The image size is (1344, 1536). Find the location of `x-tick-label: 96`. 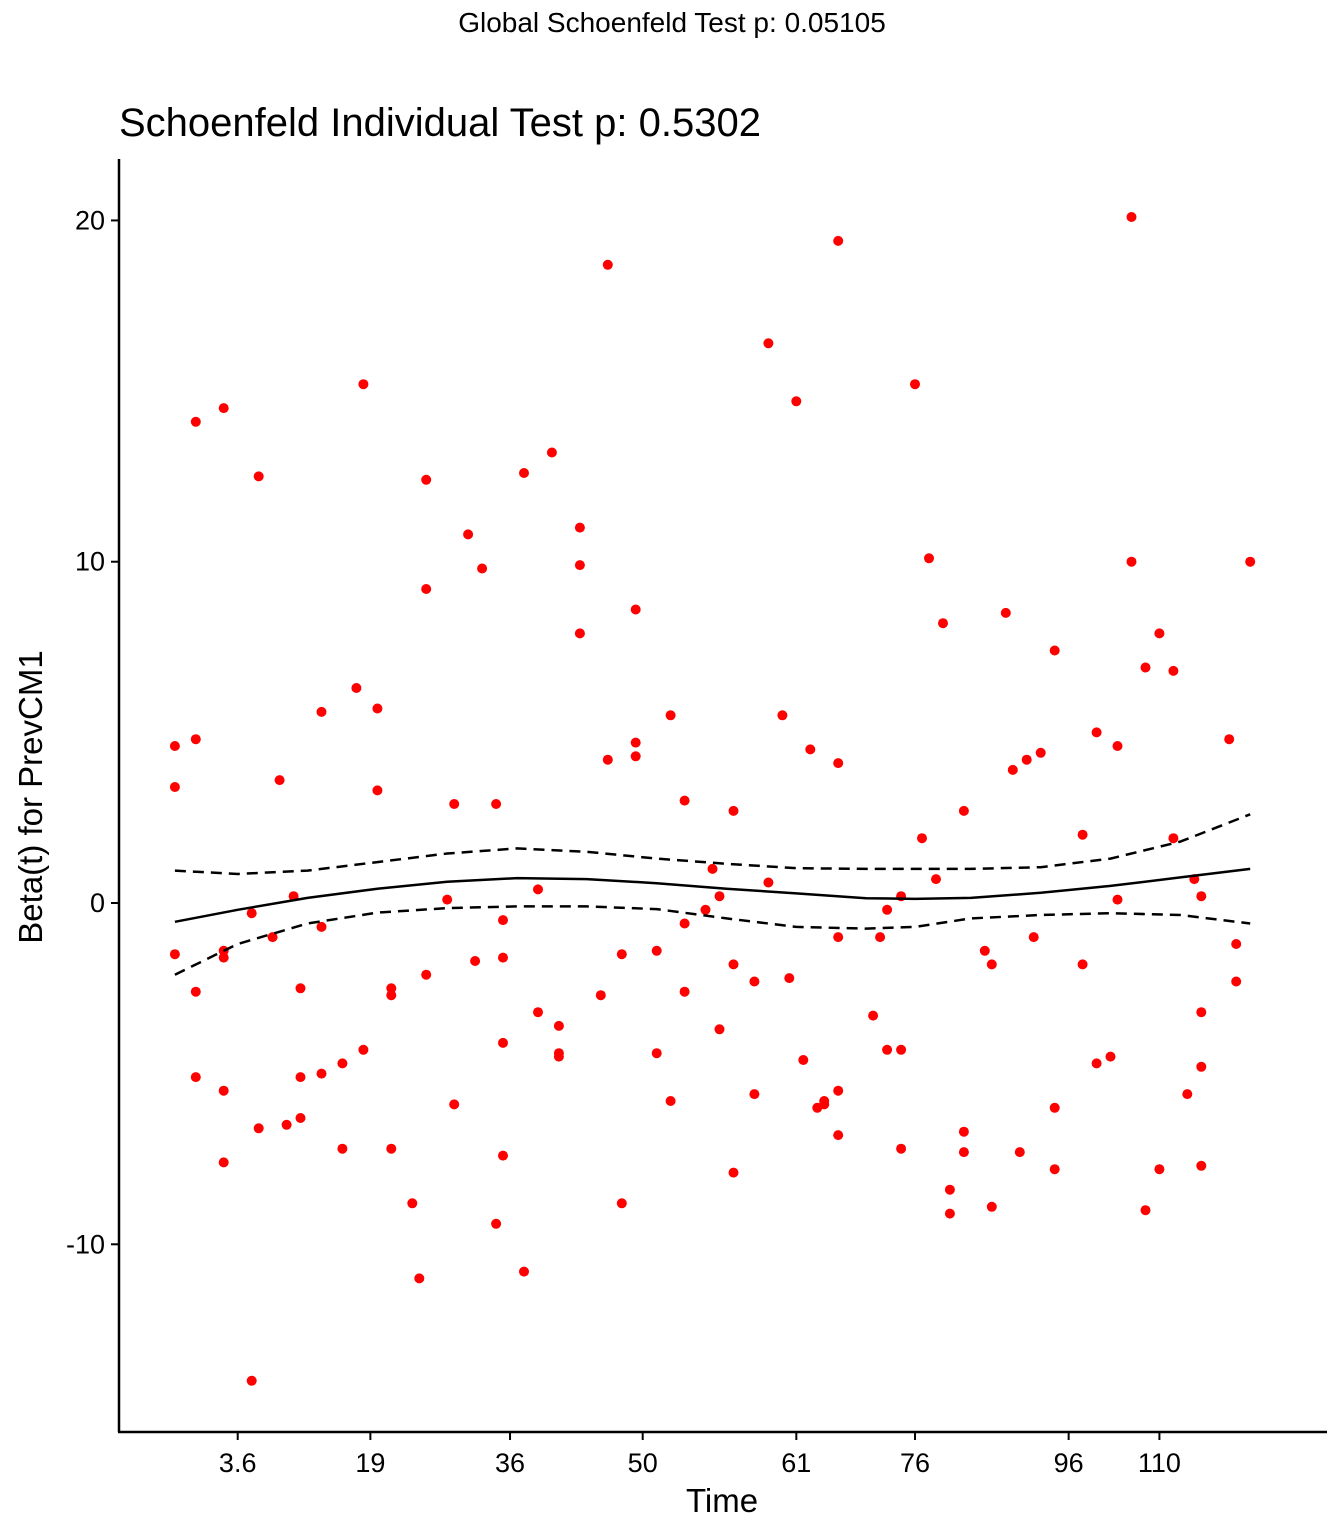

x-tick-label: 96 is located at coordinates (1069, 1463).